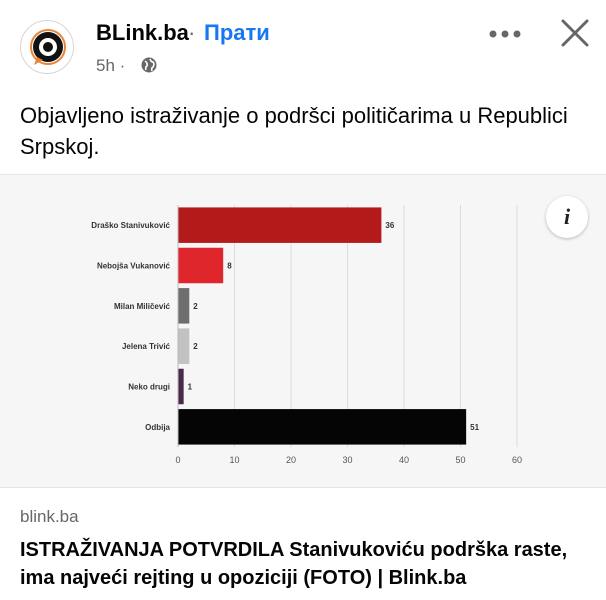 The image size is (606, 600). What do you see at coordinates (157, 427) in the screenshot?
I see `category-label: Odbija` at bounding box center [157, 427].